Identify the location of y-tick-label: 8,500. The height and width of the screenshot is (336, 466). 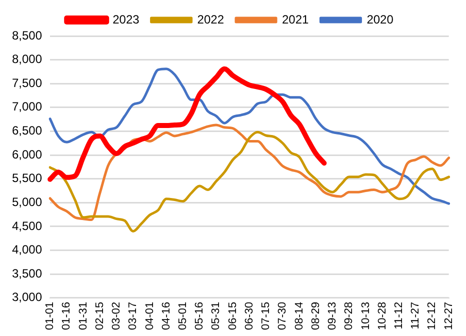
(27, 35).